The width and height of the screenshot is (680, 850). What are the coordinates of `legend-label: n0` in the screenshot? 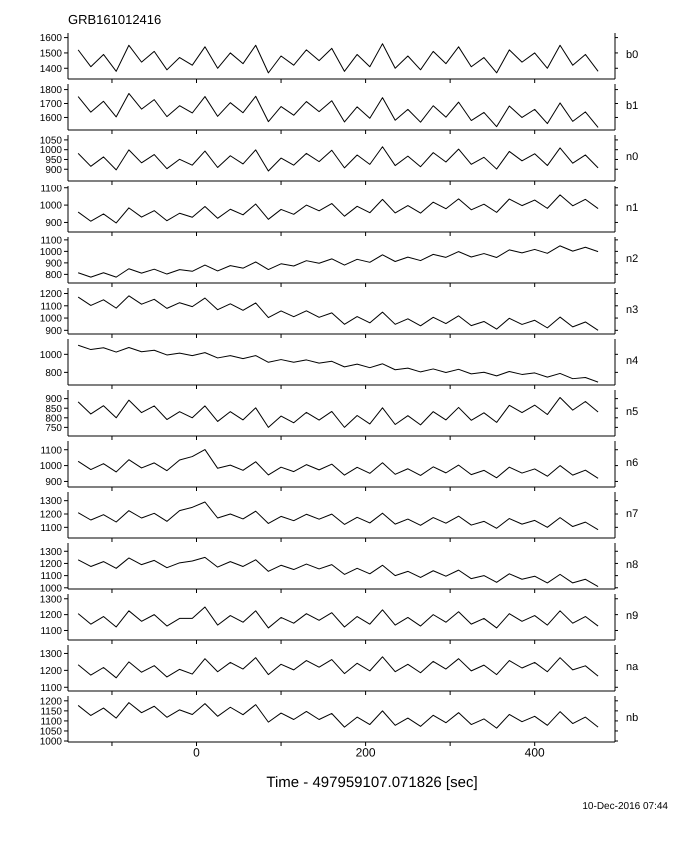 It's located at (632, 157).